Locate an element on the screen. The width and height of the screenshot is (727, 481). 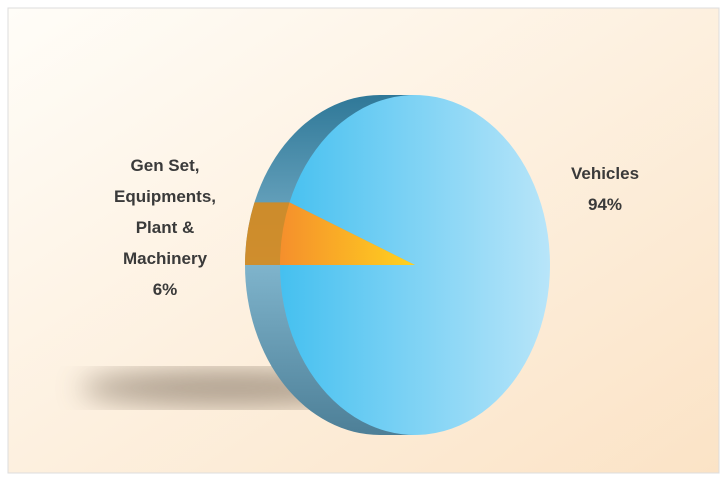
slice-label: Vehicles 94% is located at coordinates (605, 189).